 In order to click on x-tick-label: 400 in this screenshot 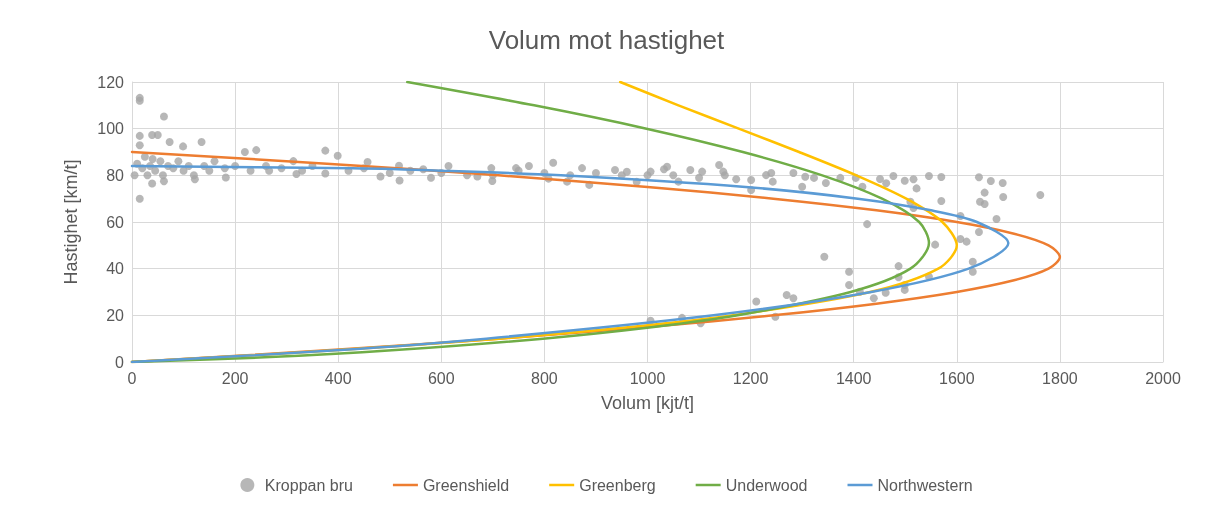, I will do `click(338, 378)`.